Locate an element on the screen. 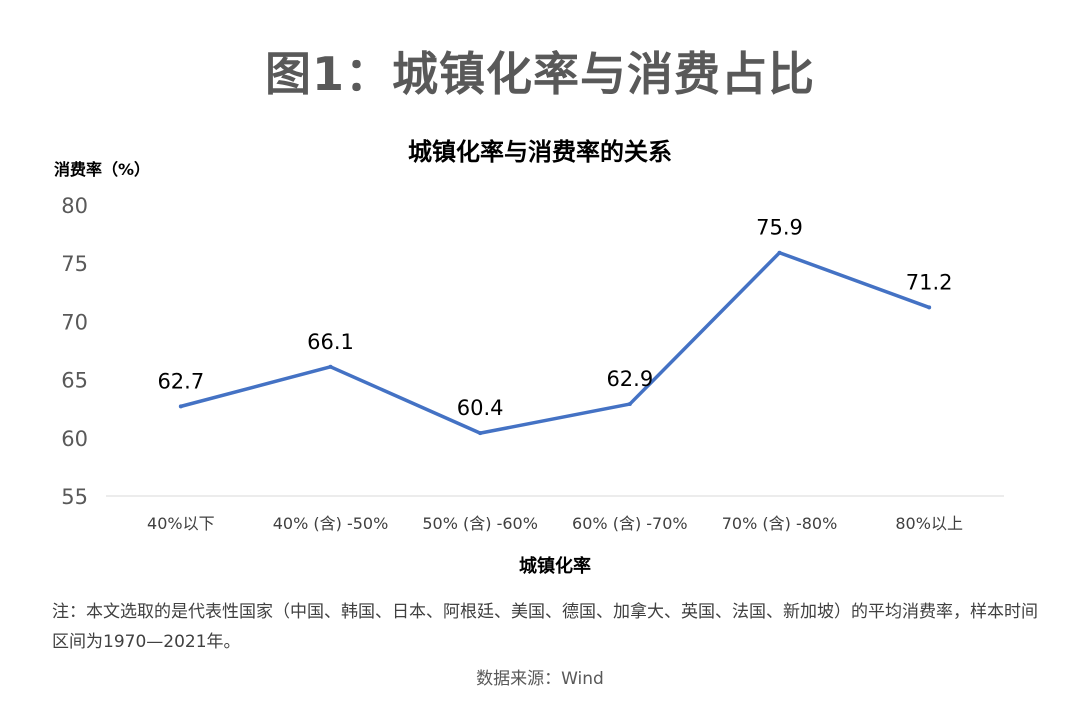 The image size is (1080, 720). data-label: 62.9 is located at coordinates (629, 379).